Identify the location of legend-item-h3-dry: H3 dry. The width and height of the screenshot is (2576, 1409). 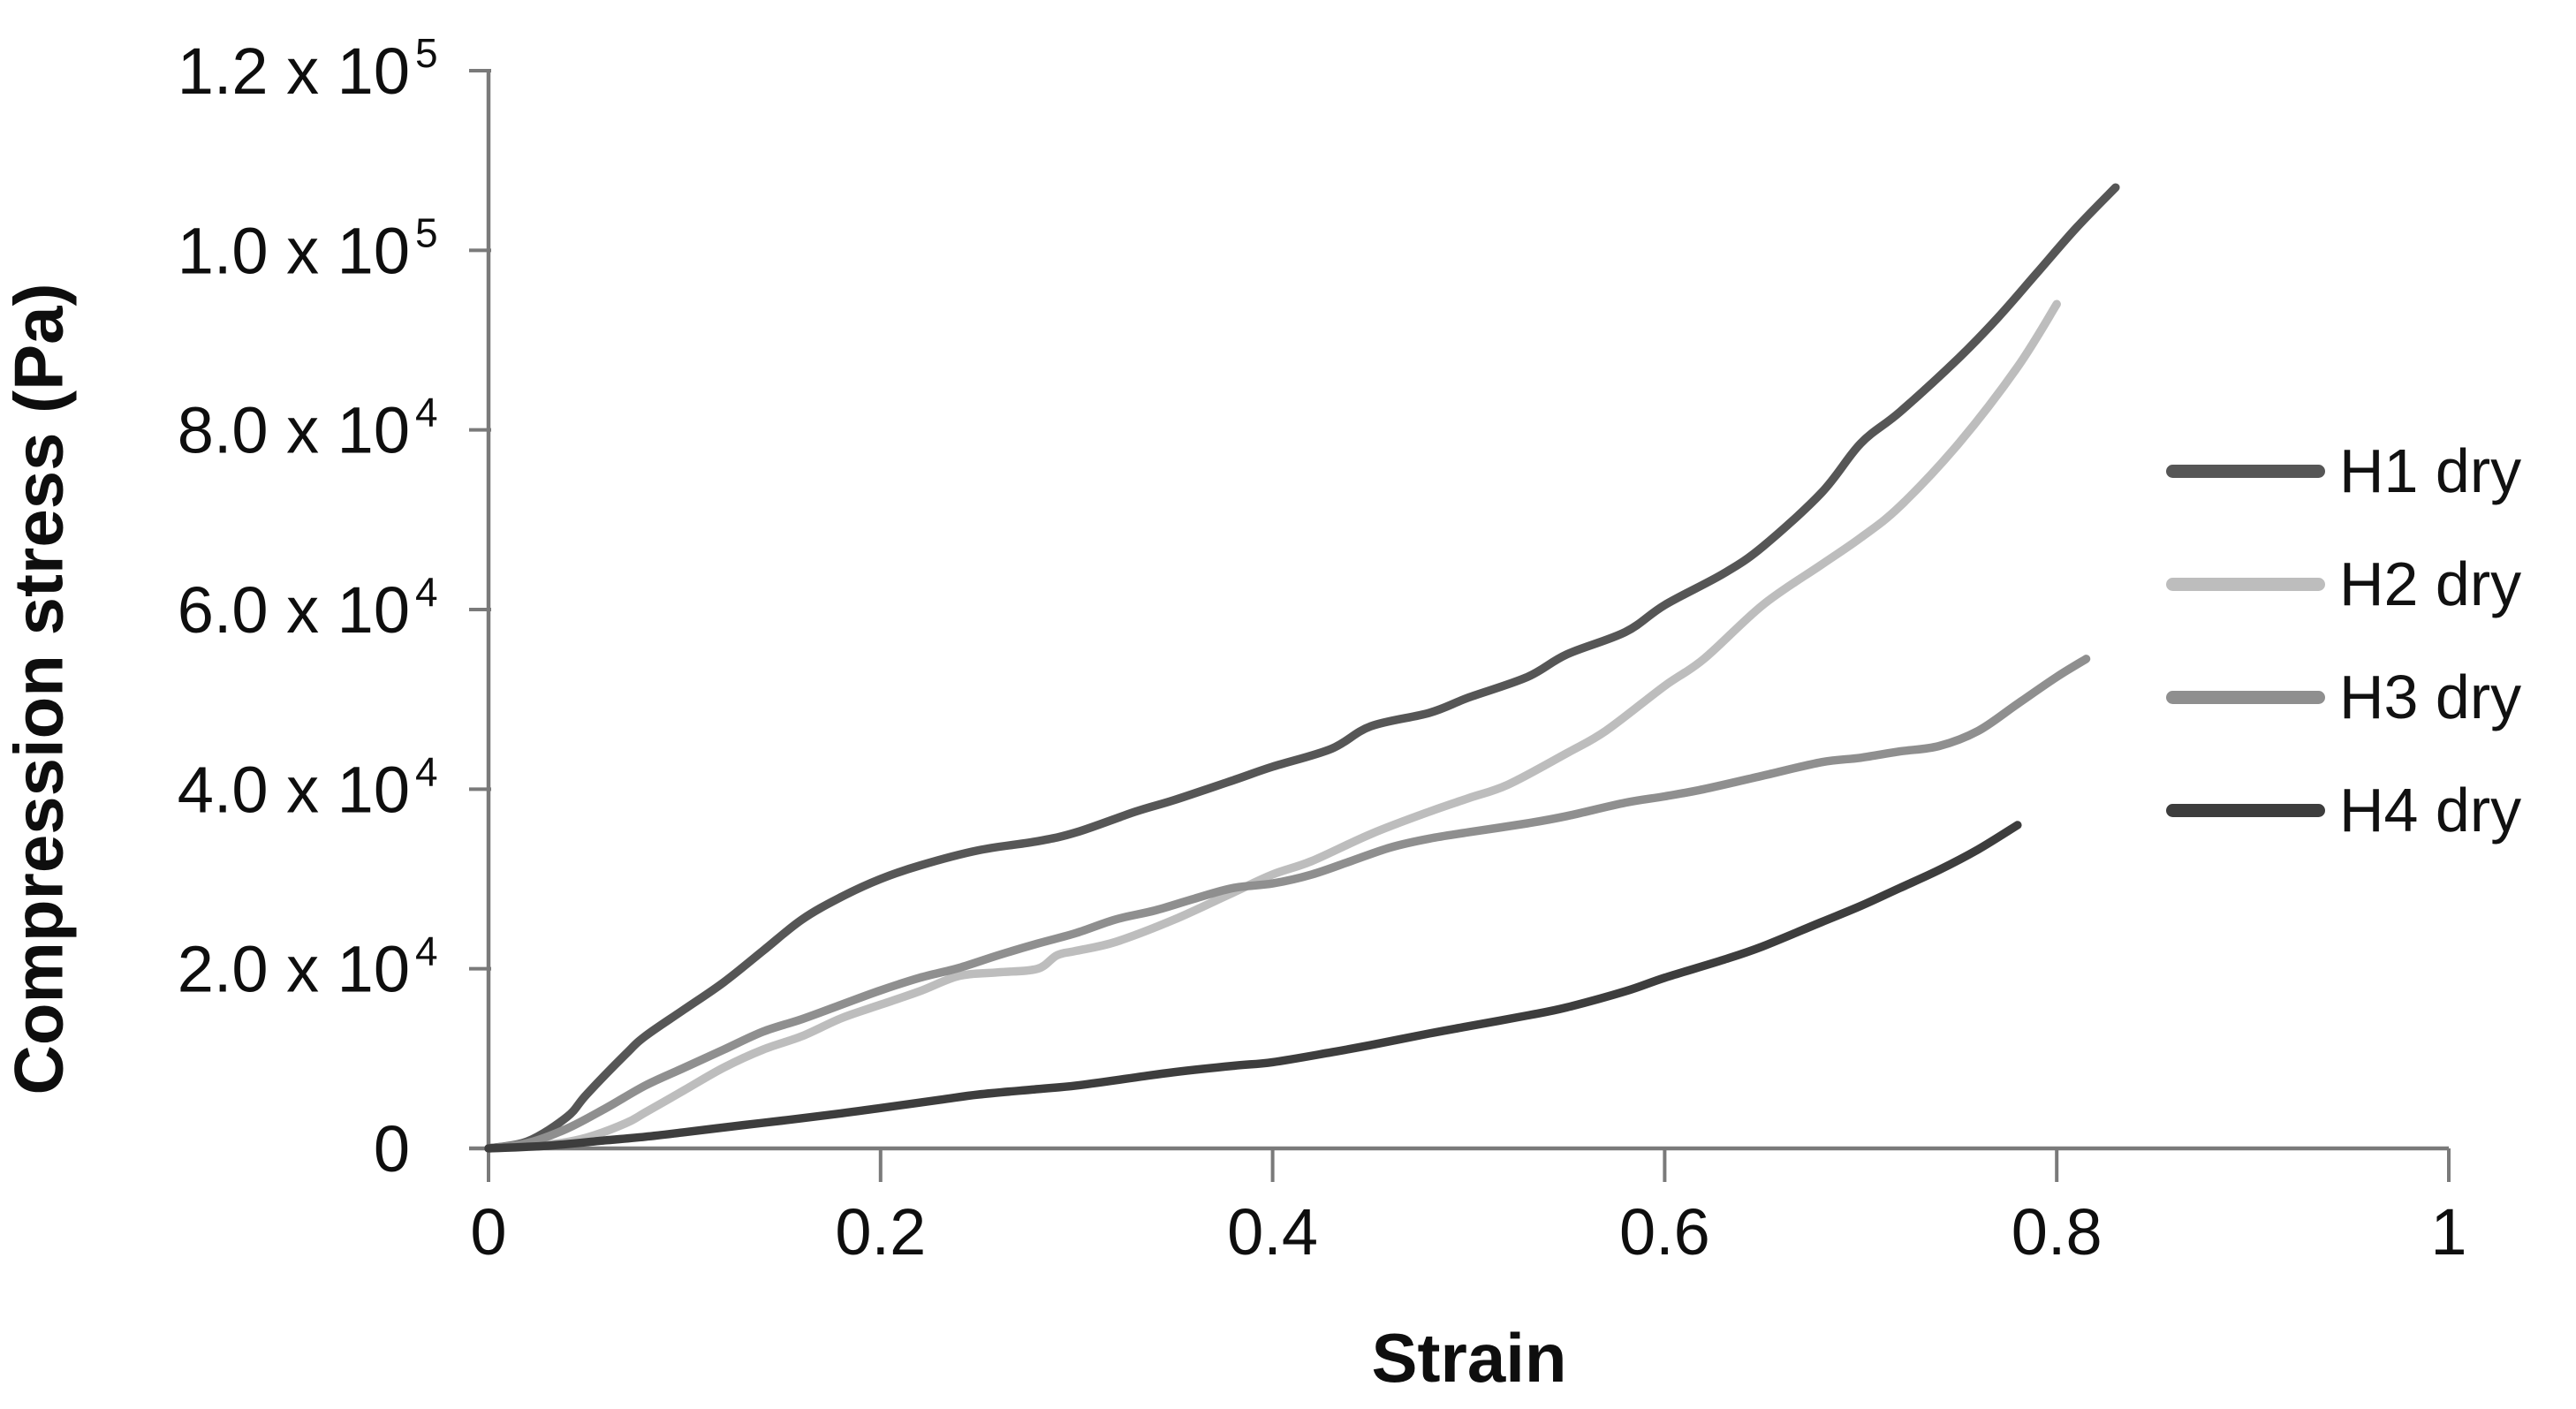
(2344, 697).